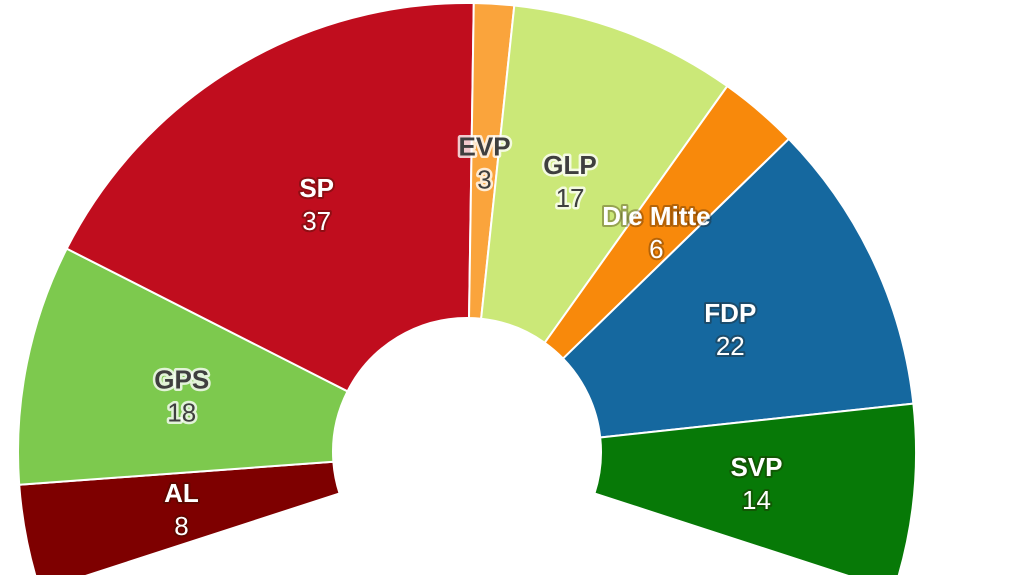 This screenshot has height=575, width=1023. Describe the element at coordinates (484, 180) in the screenshot. I see `label-evp-seats: 3` at that location.